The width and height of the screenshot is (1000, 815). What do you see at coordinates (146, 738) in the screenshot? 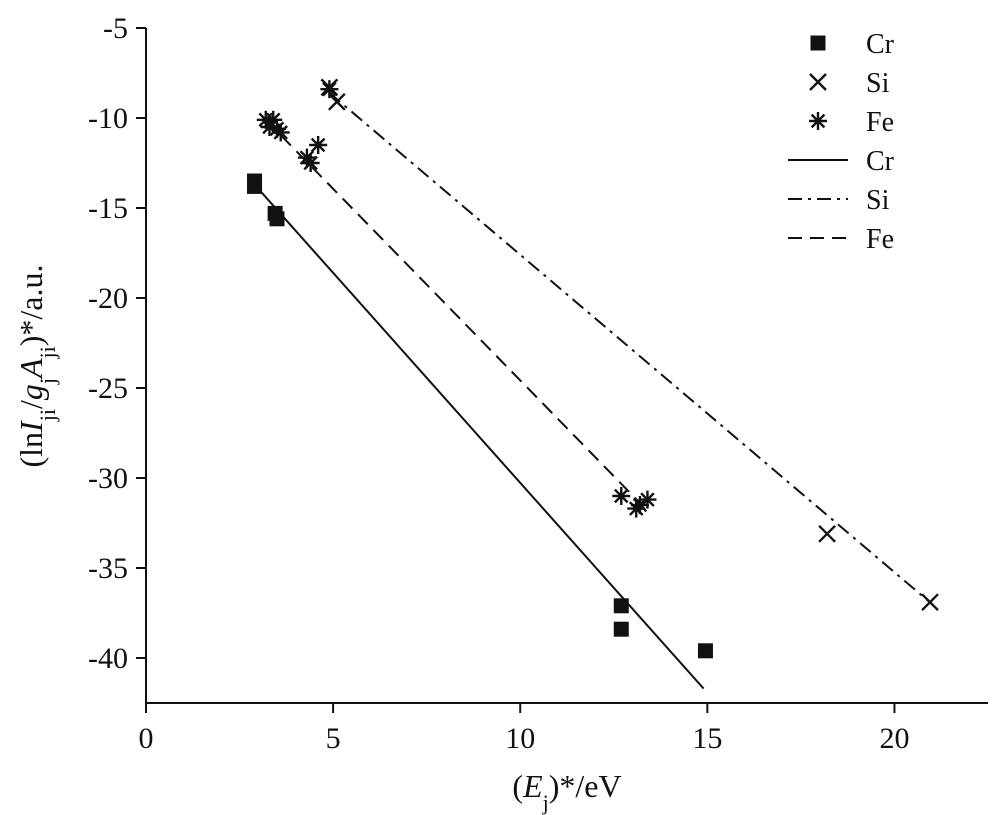
I see `x-tick-label: 0` at bounding box center [146, 738].